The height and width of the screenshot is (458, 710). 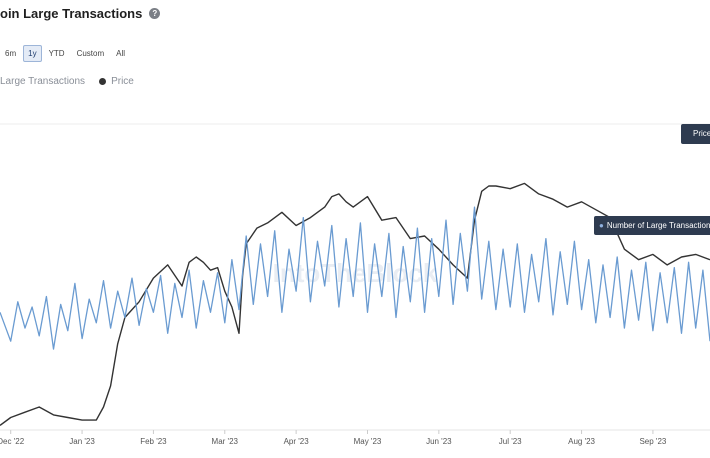 What do you see at coordinates (12, 441) in the screenshot?
I see `x-tick-label: Dec '22` at bounding box center [12, 441].